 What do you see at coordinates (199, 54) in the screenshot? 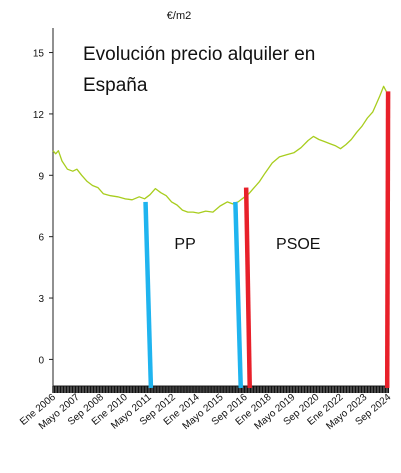
I see `chart-title-line-1: Evolución precio alquiler en` at bounding box center [199, 54].